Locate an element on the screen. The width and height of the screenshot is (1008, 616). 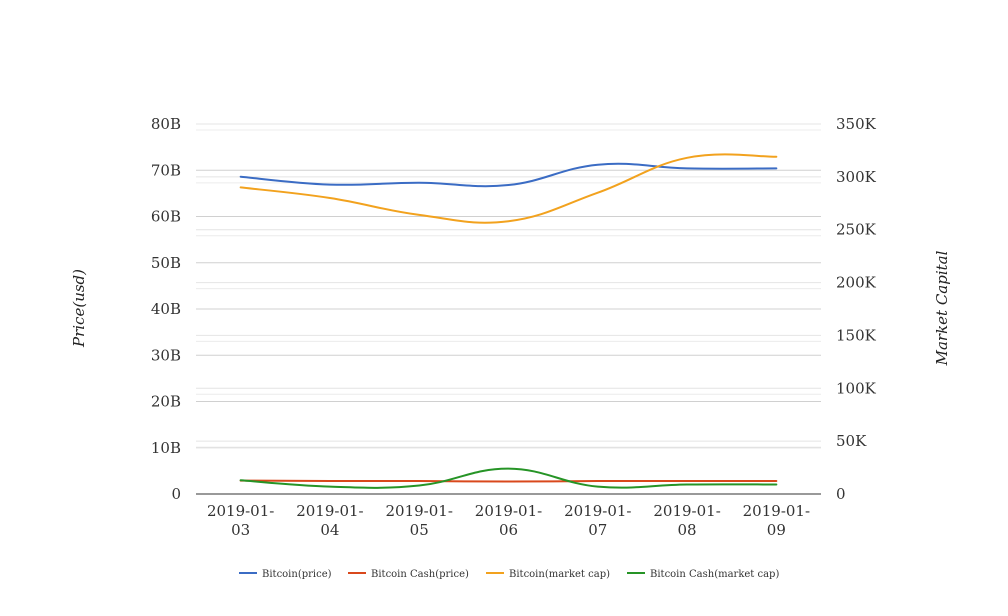
y-tick-left-8: 80B is located at coordinates (166, 124).